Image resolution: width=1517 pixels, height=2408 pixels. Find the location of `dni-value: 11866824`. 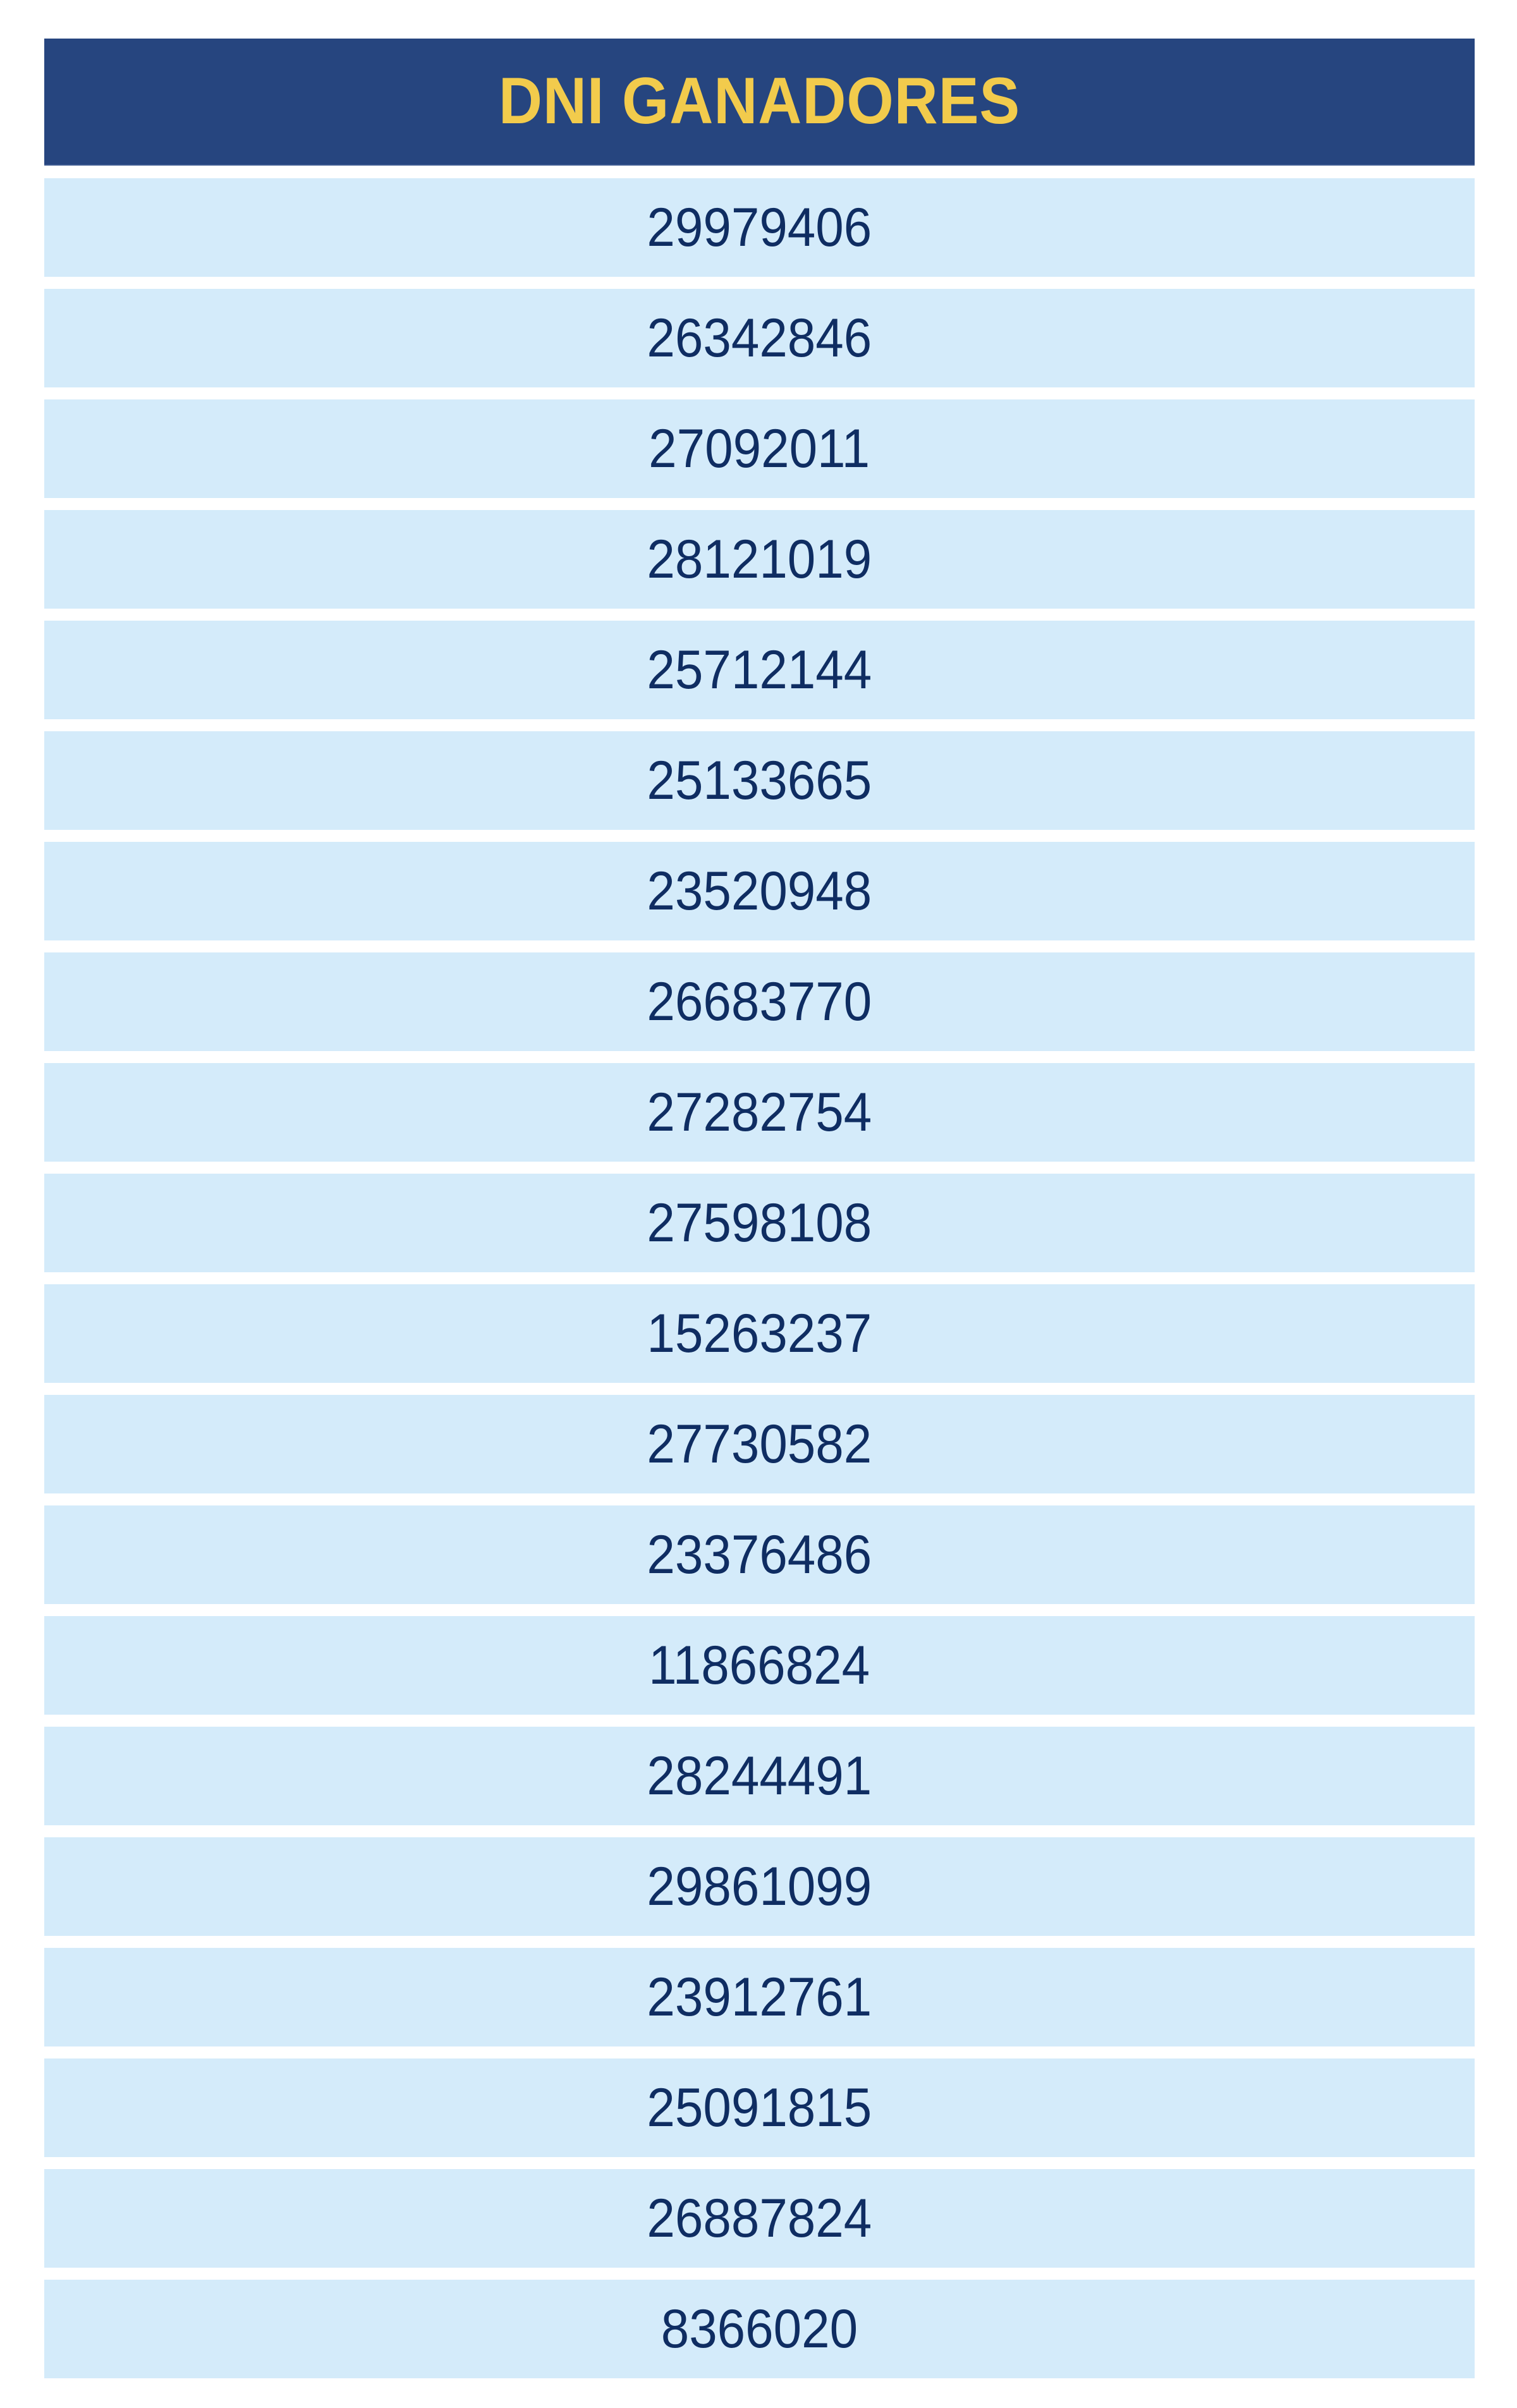

dni-value: 11866824 is located at coordinates (759, 1665).